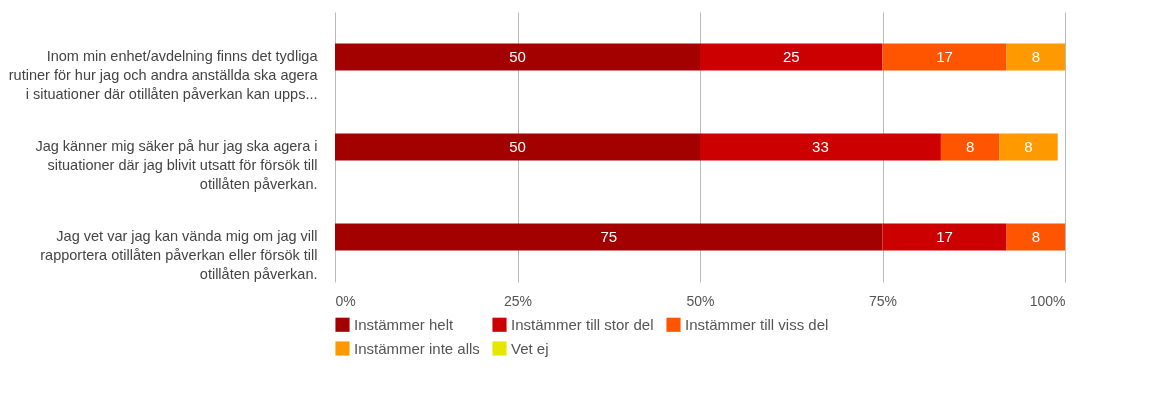 The height and width of the screenshot is (401, 1171). I want to click on legend-label: Instämmer inte alls, so click(417, 348).